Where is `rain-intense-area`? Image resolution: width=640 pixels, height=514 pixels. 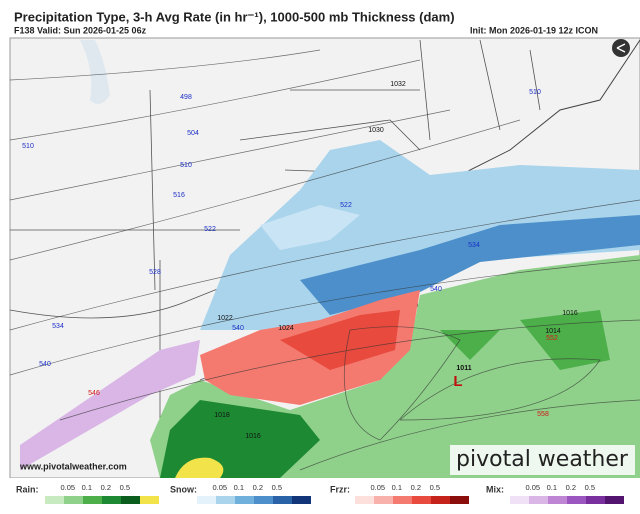 rain-intense-area is located at coordinates (199, 467).